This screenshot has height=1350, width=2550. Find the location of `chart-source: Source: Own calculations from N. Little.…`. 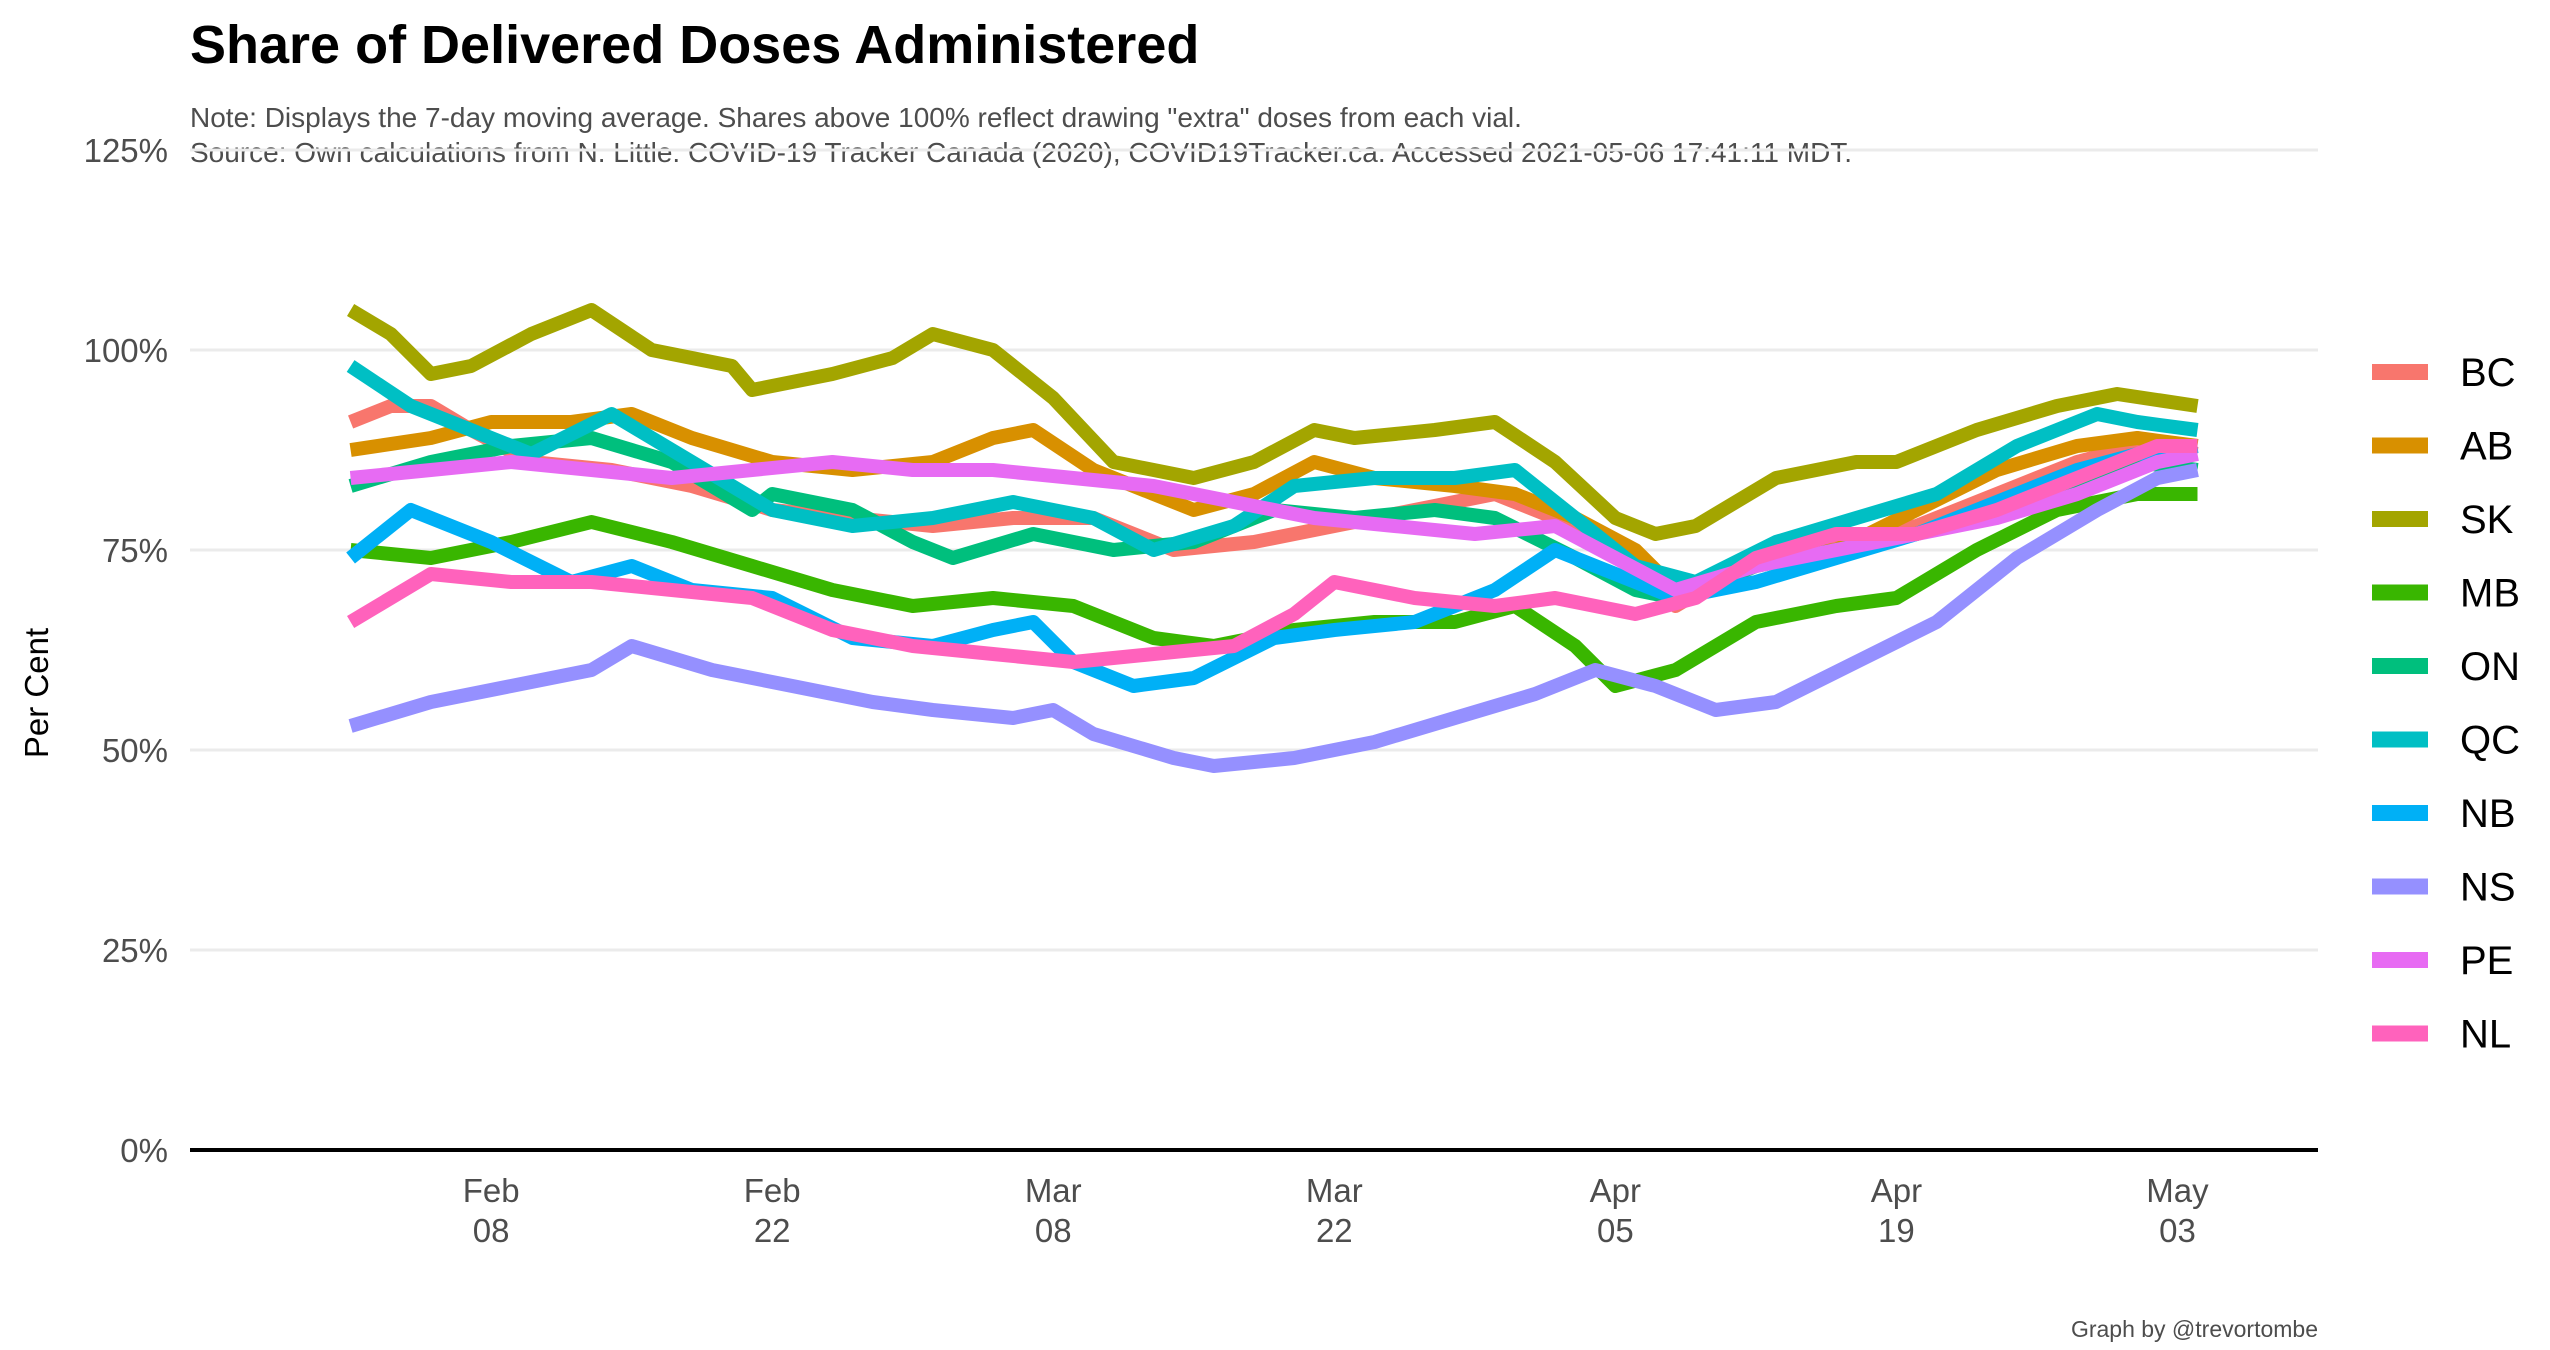

chart-source: Source: Own calculations from N. Little.… is located at coordinates (1021, 152).